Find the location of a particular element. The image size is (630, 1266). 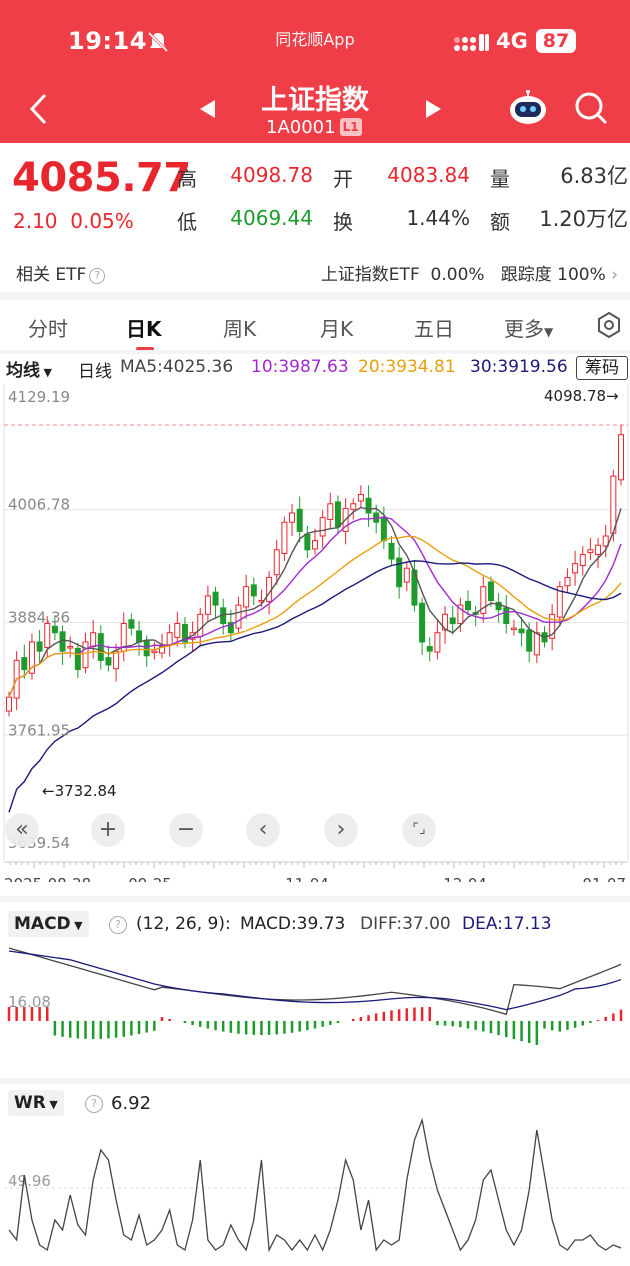

wr-menu-label: WR is located at coordinates (30, 1103).